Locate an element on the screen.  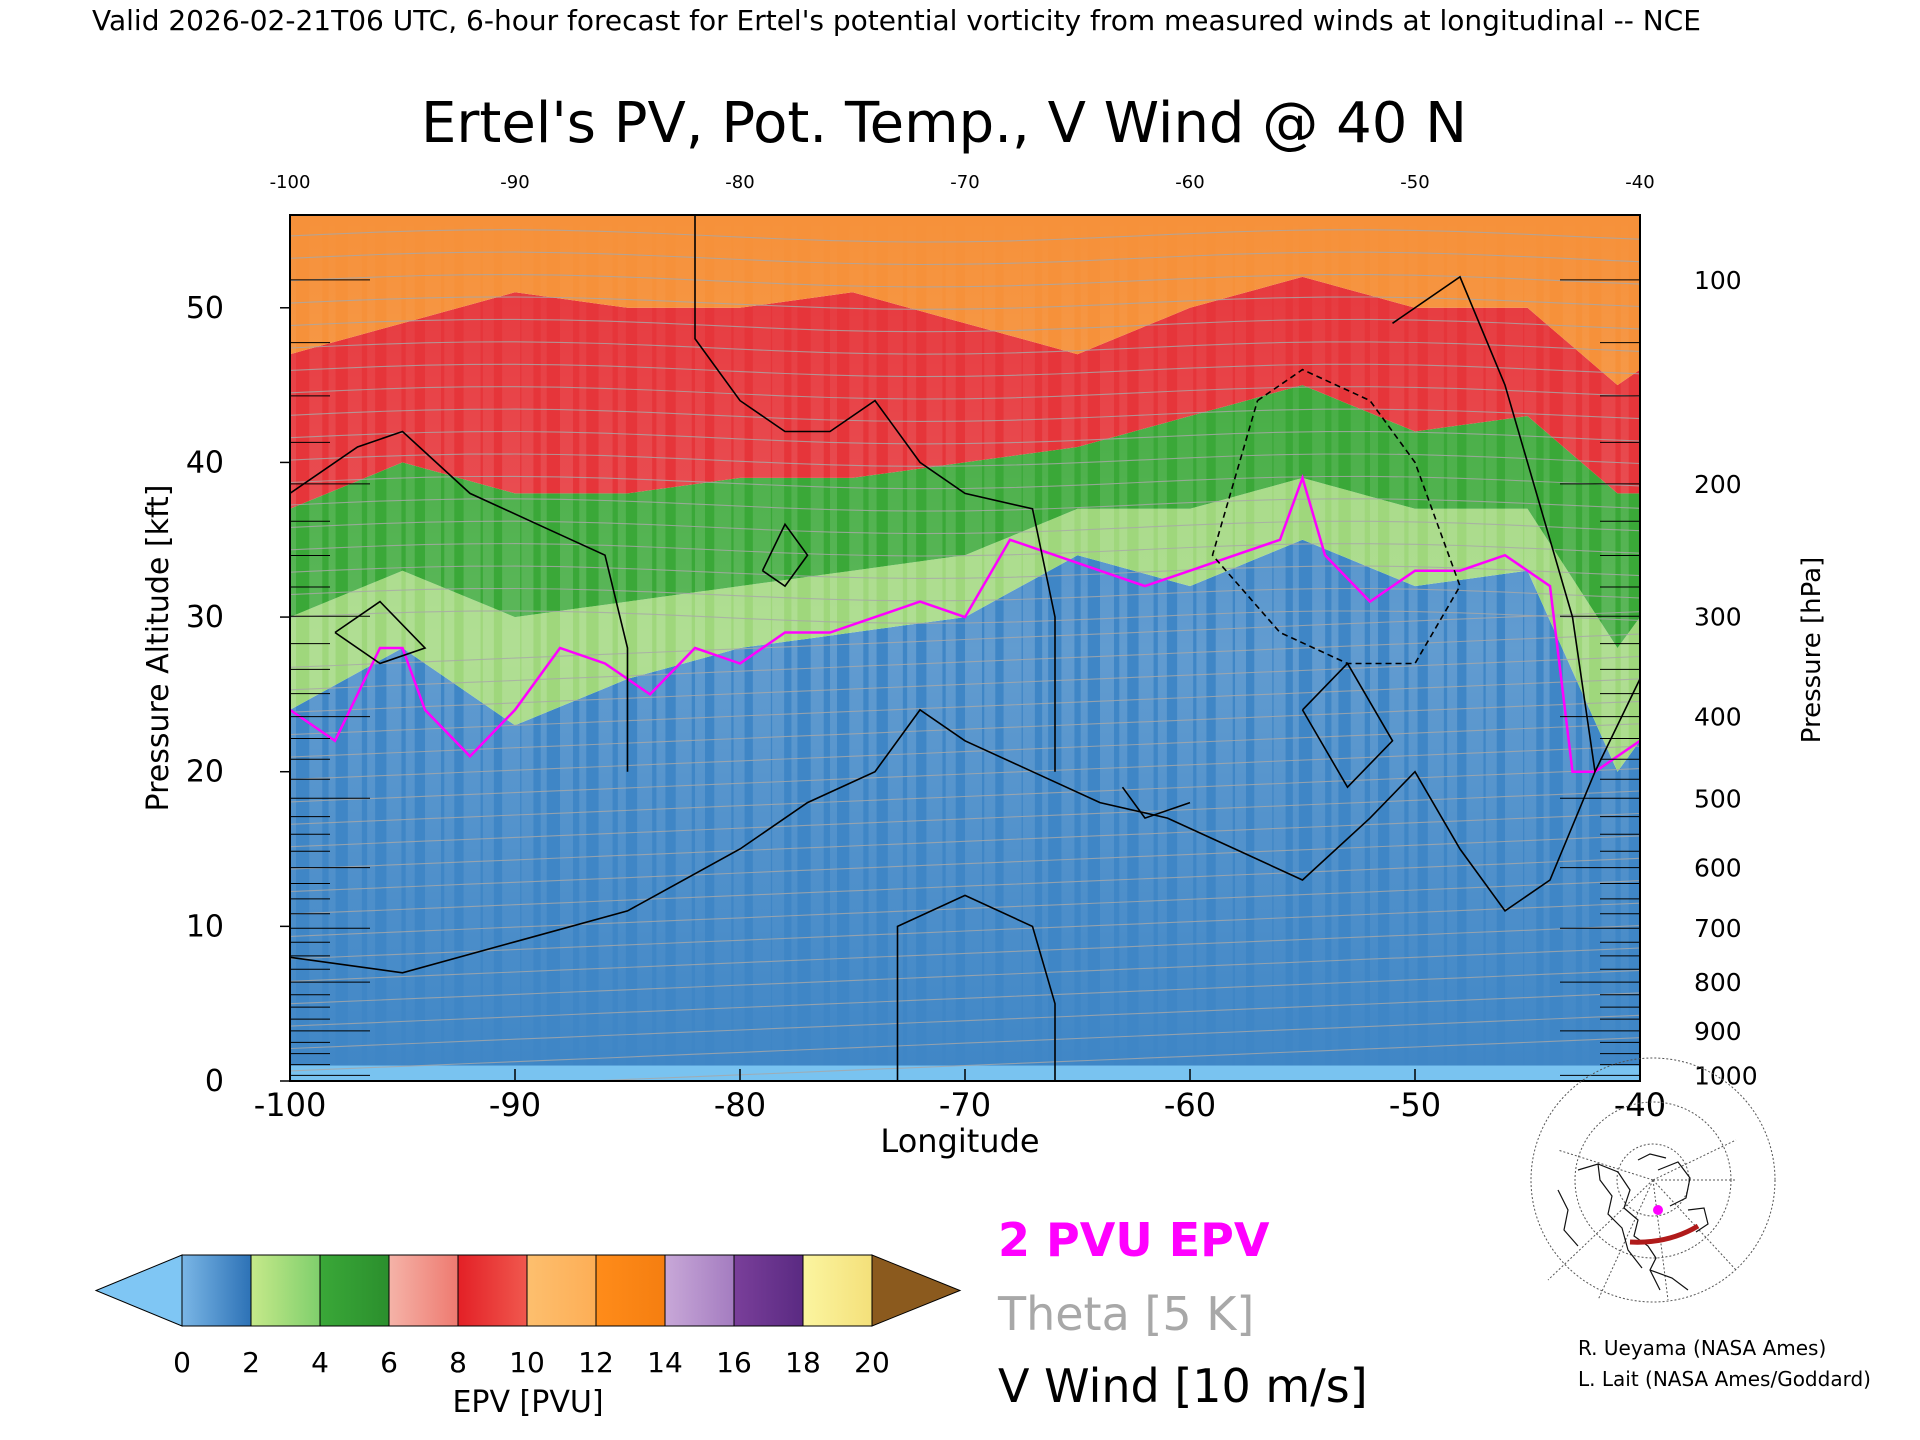
y-axis-label-left: Pressure Altitude [kft] is located at coordinates (158, 648).